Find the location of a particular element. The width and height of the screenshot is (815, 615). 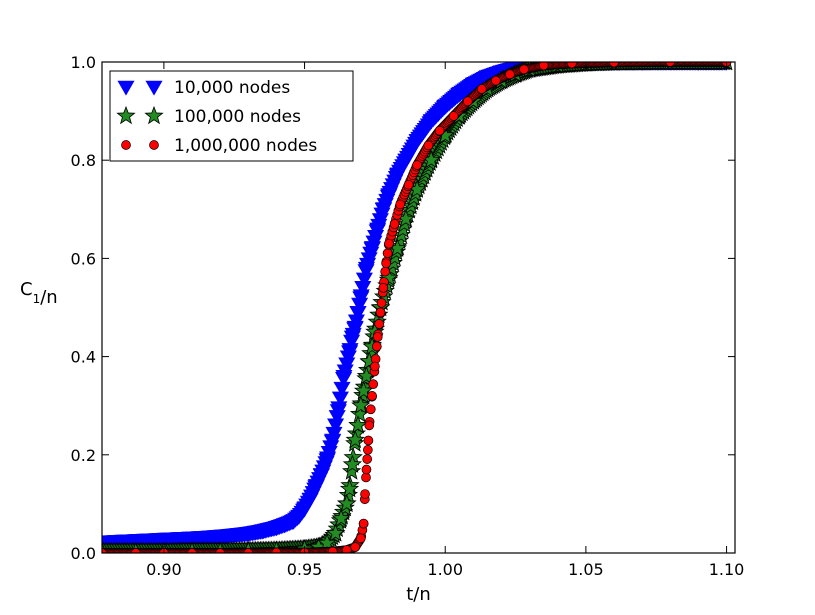

x-tick-label: 1.10 is located at coordinates (727, 569).